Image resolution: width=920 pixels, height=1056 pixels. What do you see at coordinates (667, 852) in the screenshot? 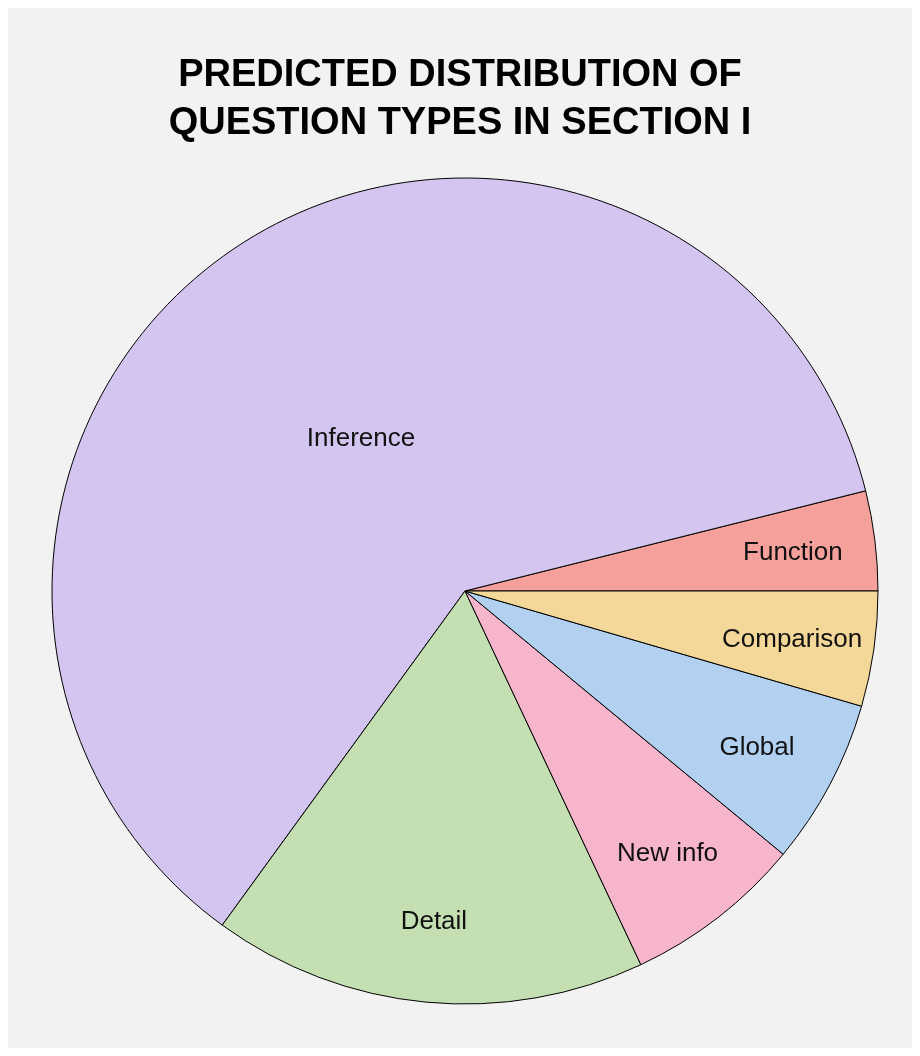
I see `slice-label: New info` at bounding box center [667, 852].